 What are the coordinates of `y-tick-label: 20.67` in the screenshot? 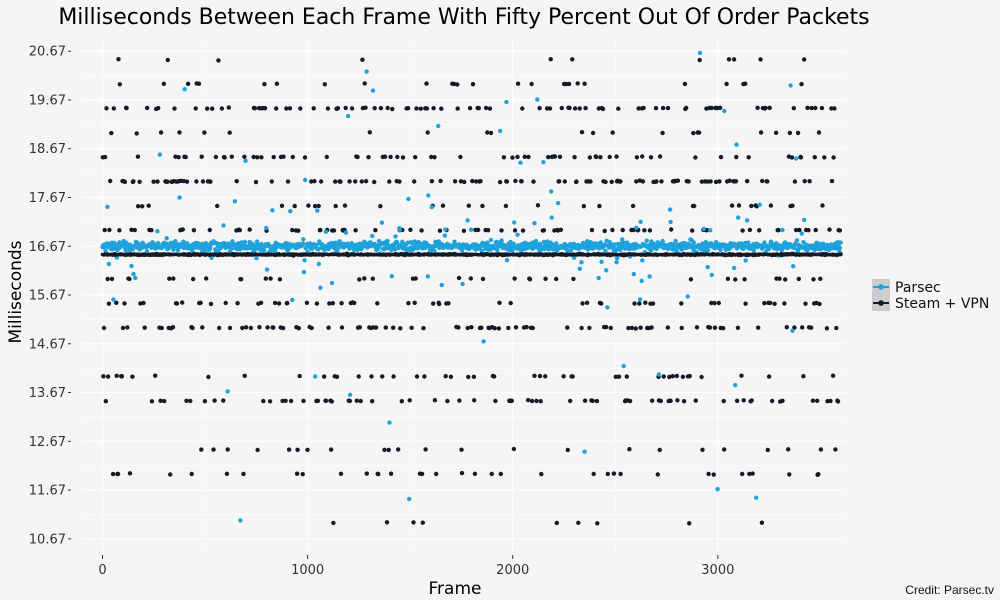 It's located at (47, 52).